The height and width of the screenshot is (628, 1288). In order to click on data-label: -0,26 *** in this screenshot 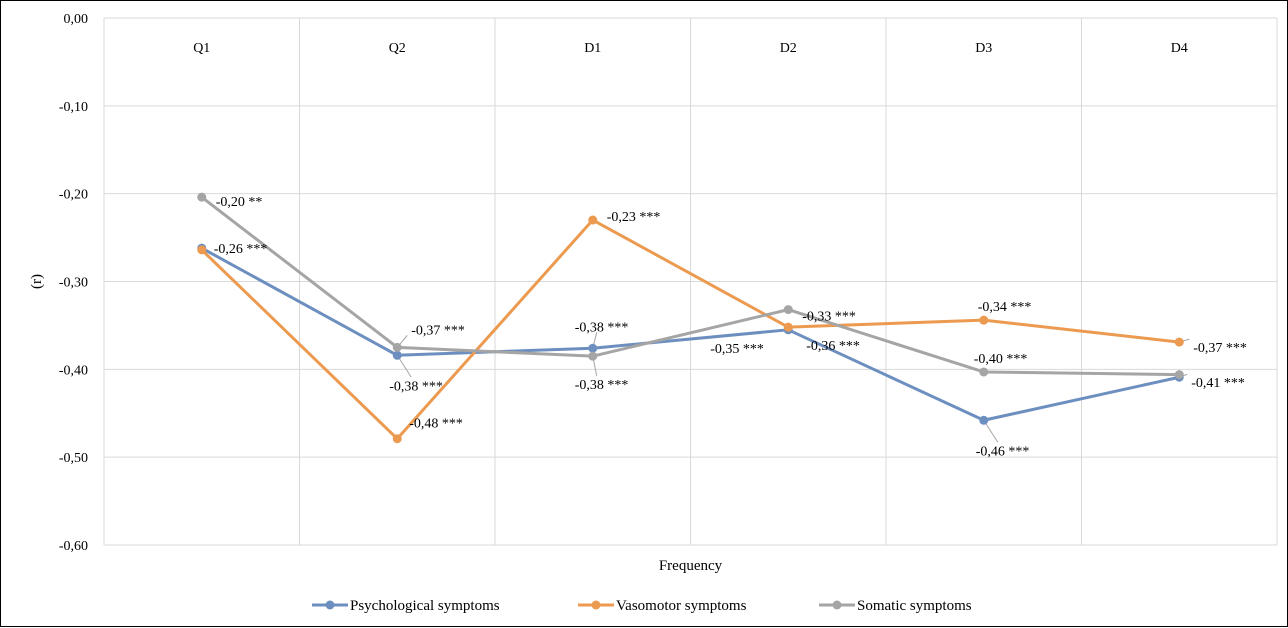, I will do `click(241, 249)`.